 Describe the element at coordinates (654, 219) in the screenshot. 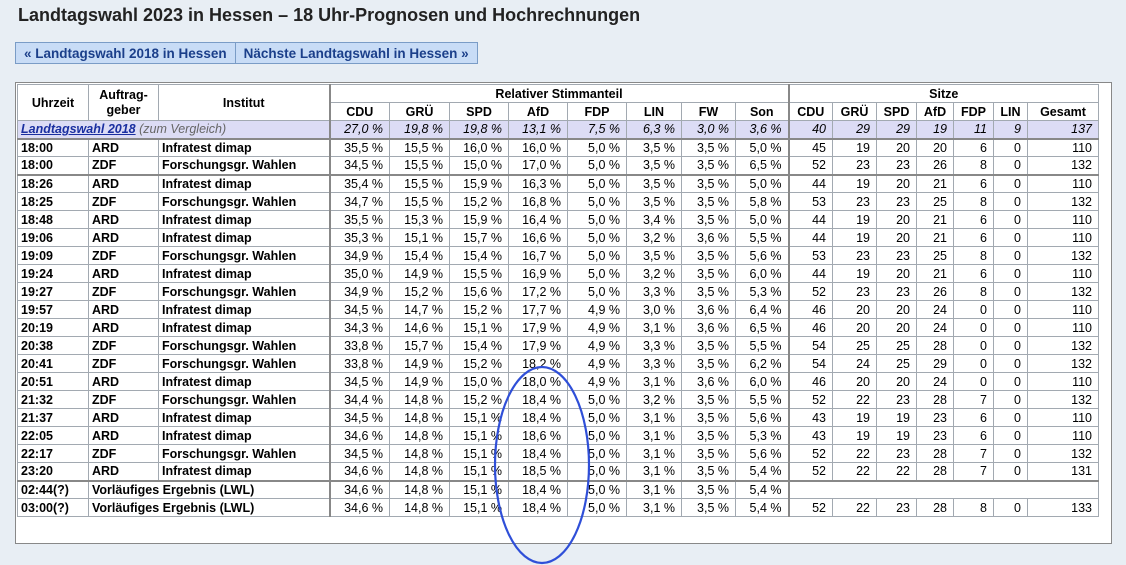

I see `vote-share-cell: 3,4 %` at that location.